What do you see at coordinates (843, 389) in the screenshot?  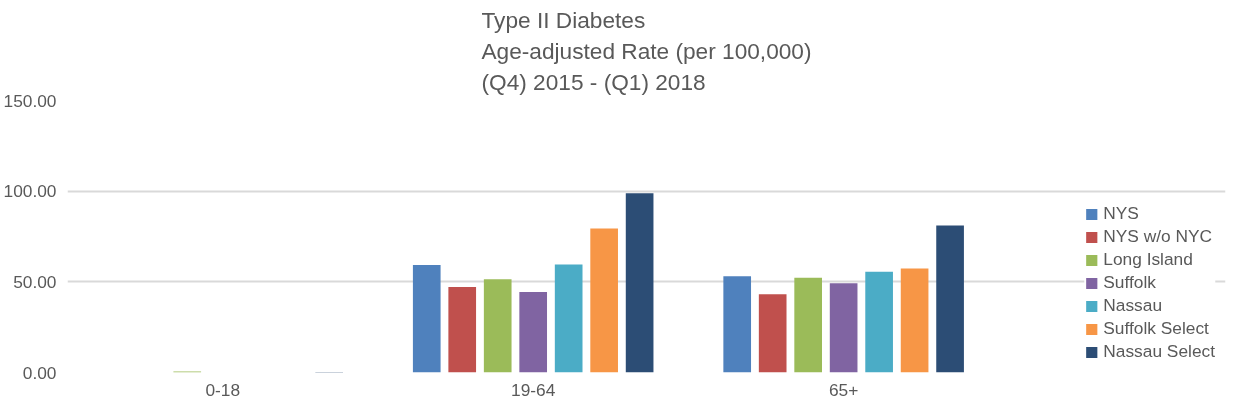 I see `x-tick-label: 65+` at bounding box center [843, 389].